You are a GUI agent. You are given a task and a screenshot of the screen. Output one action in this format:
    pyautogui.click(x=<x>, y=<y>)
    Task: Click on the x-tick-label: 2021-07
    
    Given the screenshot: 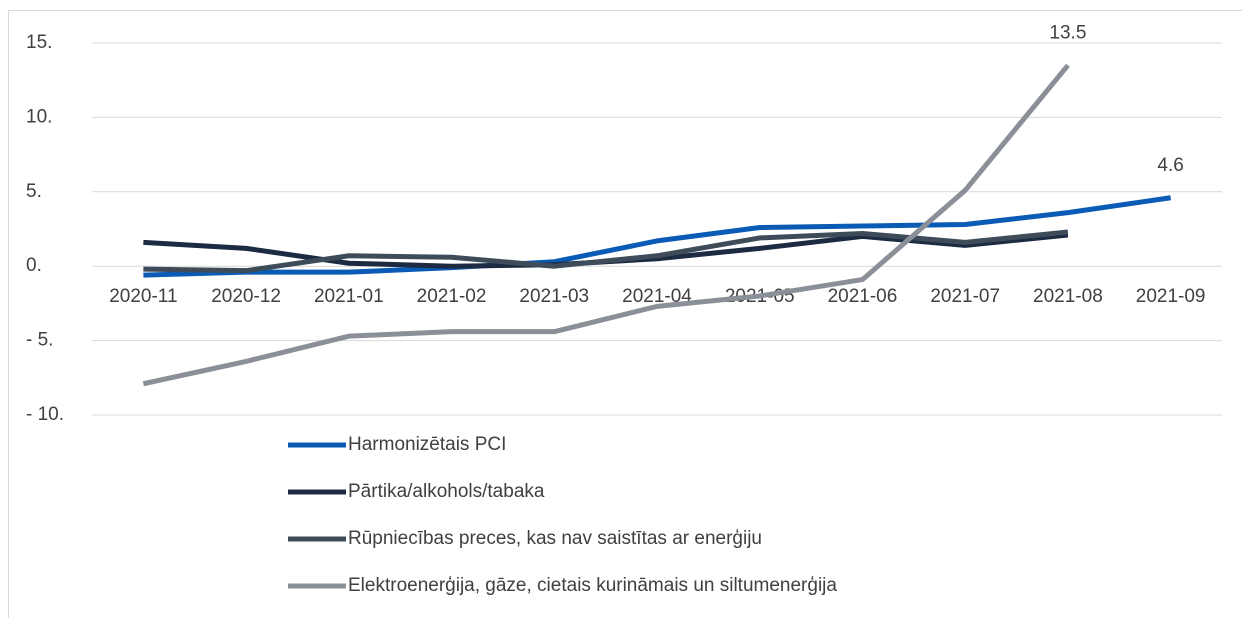 What is the action you would take?
    pyautogui.click(x=965, y=296)
    